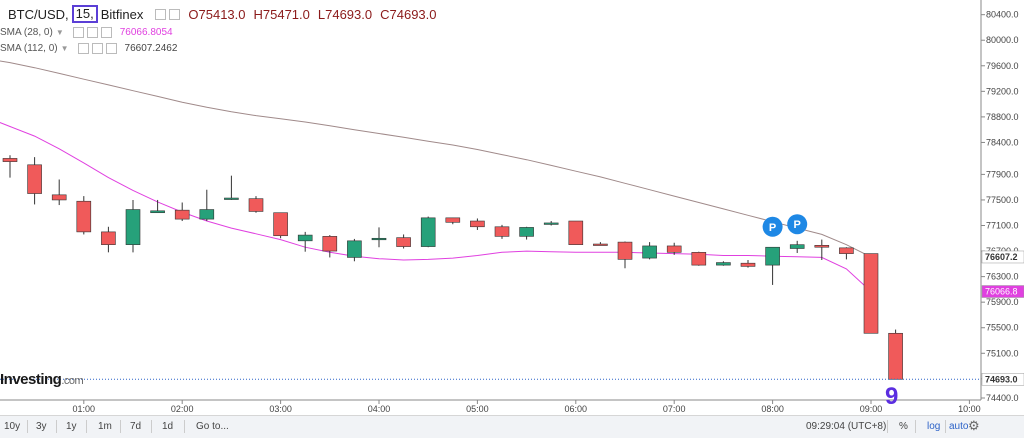 The width and height of the screenshot is (1024, 438). What do you see at coordinates (1002, 15) in the screenshot?
I see `y-tick-label: 80400.0` at bounding box center [1002, 15].